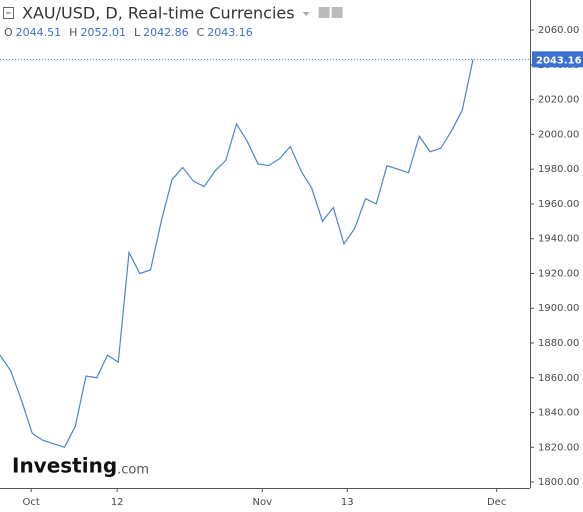 This screenshot has height=512, width=583. I want to click on y-tick-label: 1920.00, so click(558, 273).